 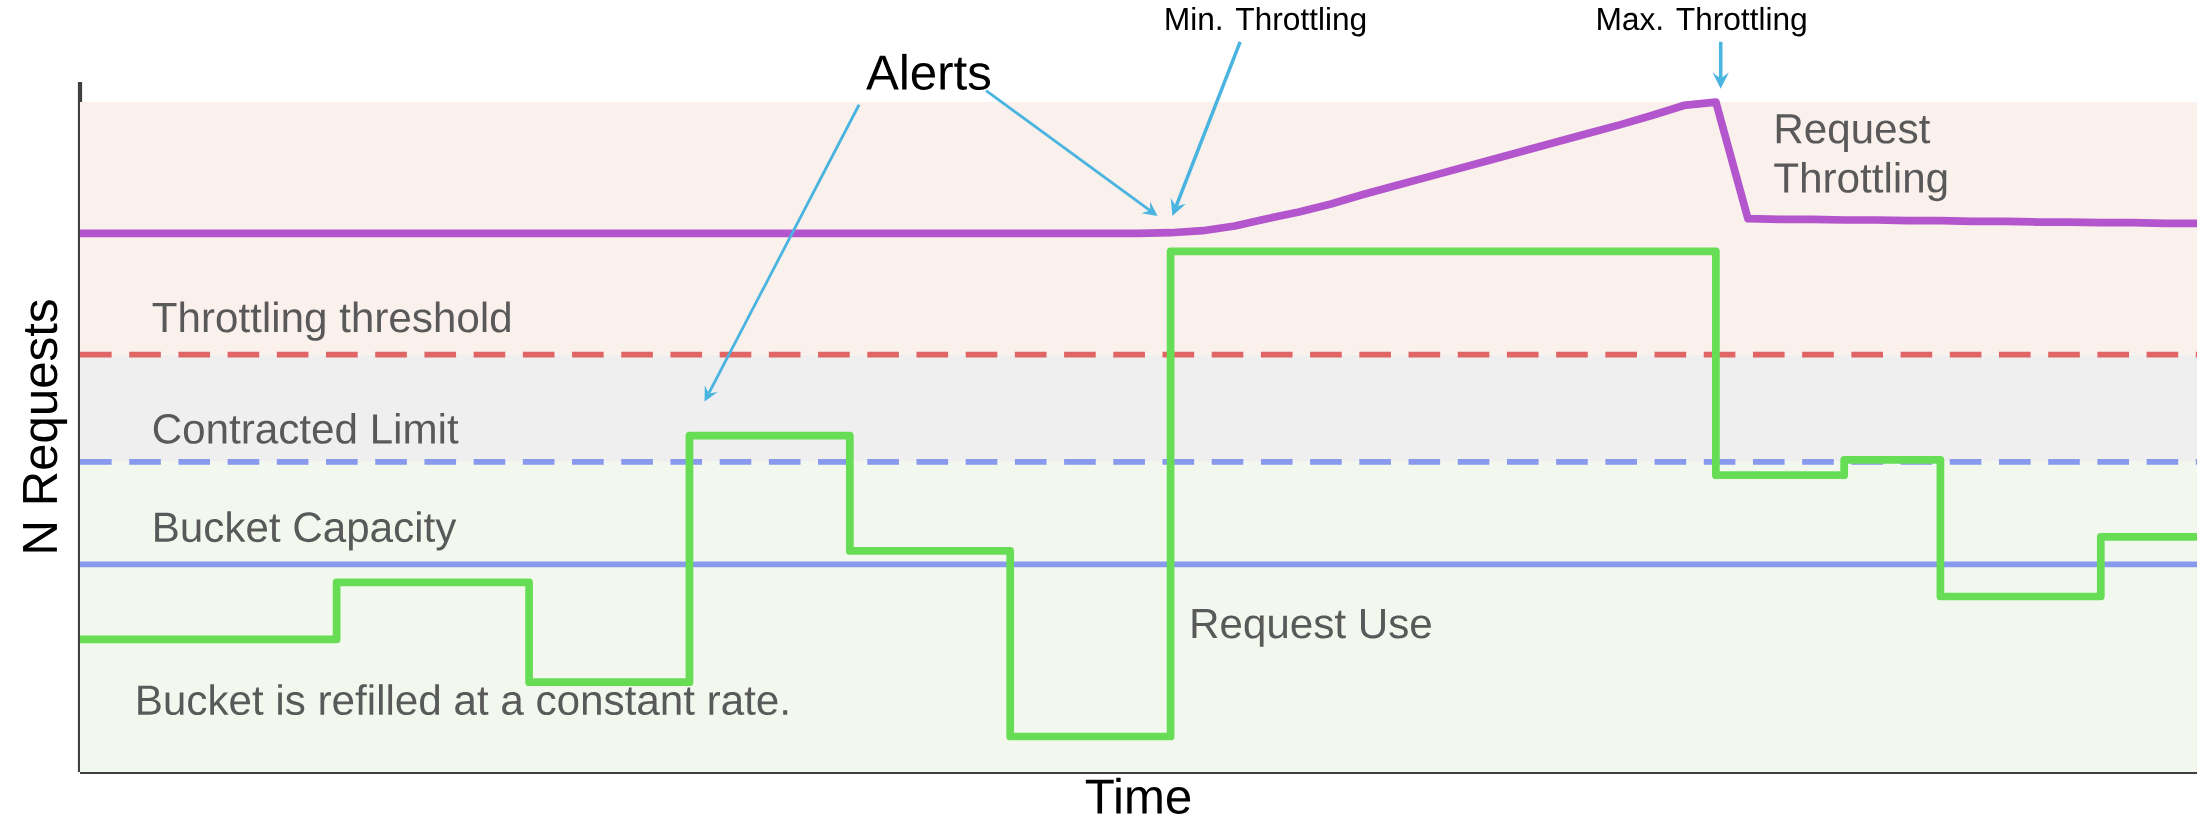 What do you see at coordinates (1266, 21) in the screenshot?
I see `text: Min. Throttling` at bounding box center [1266, 21].